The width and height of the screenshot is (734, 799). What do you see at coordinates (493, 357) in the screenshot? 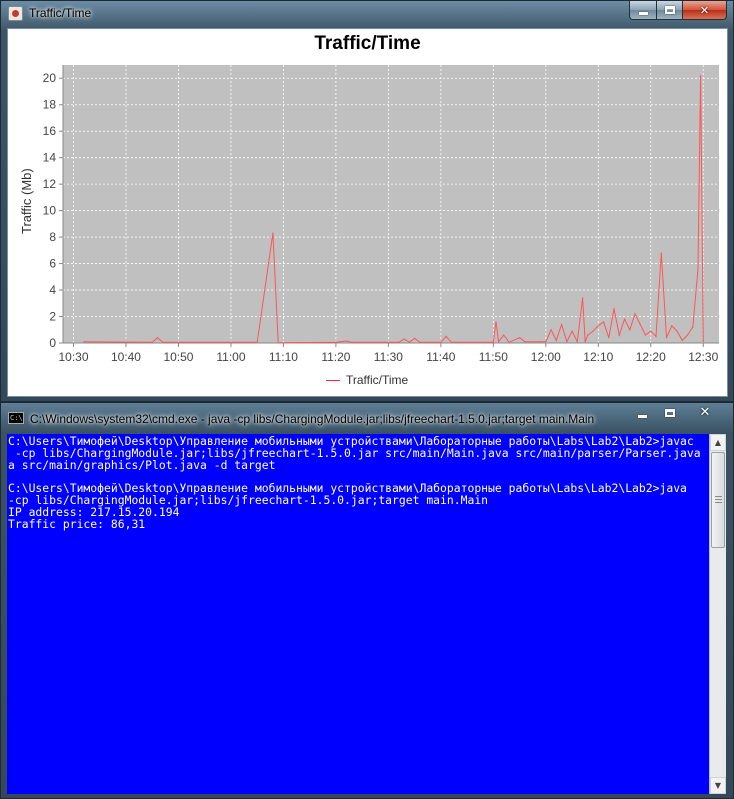
I see `x-tick-label: 11:50` at bounding box center [493, 357].